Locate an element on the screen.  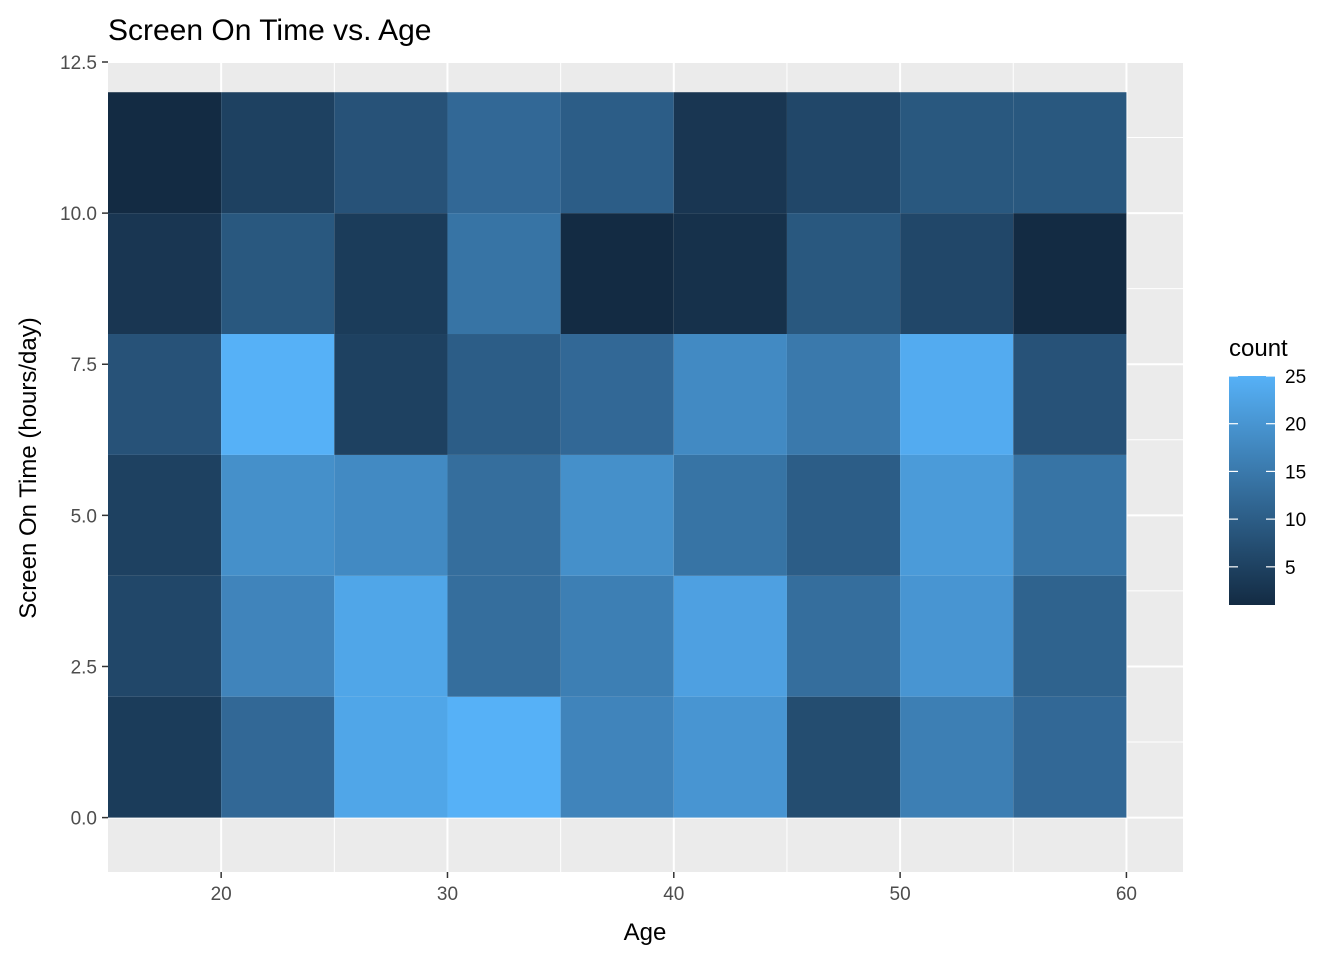
legend-tick-label: 25 is located at coordinates (1295, 377).